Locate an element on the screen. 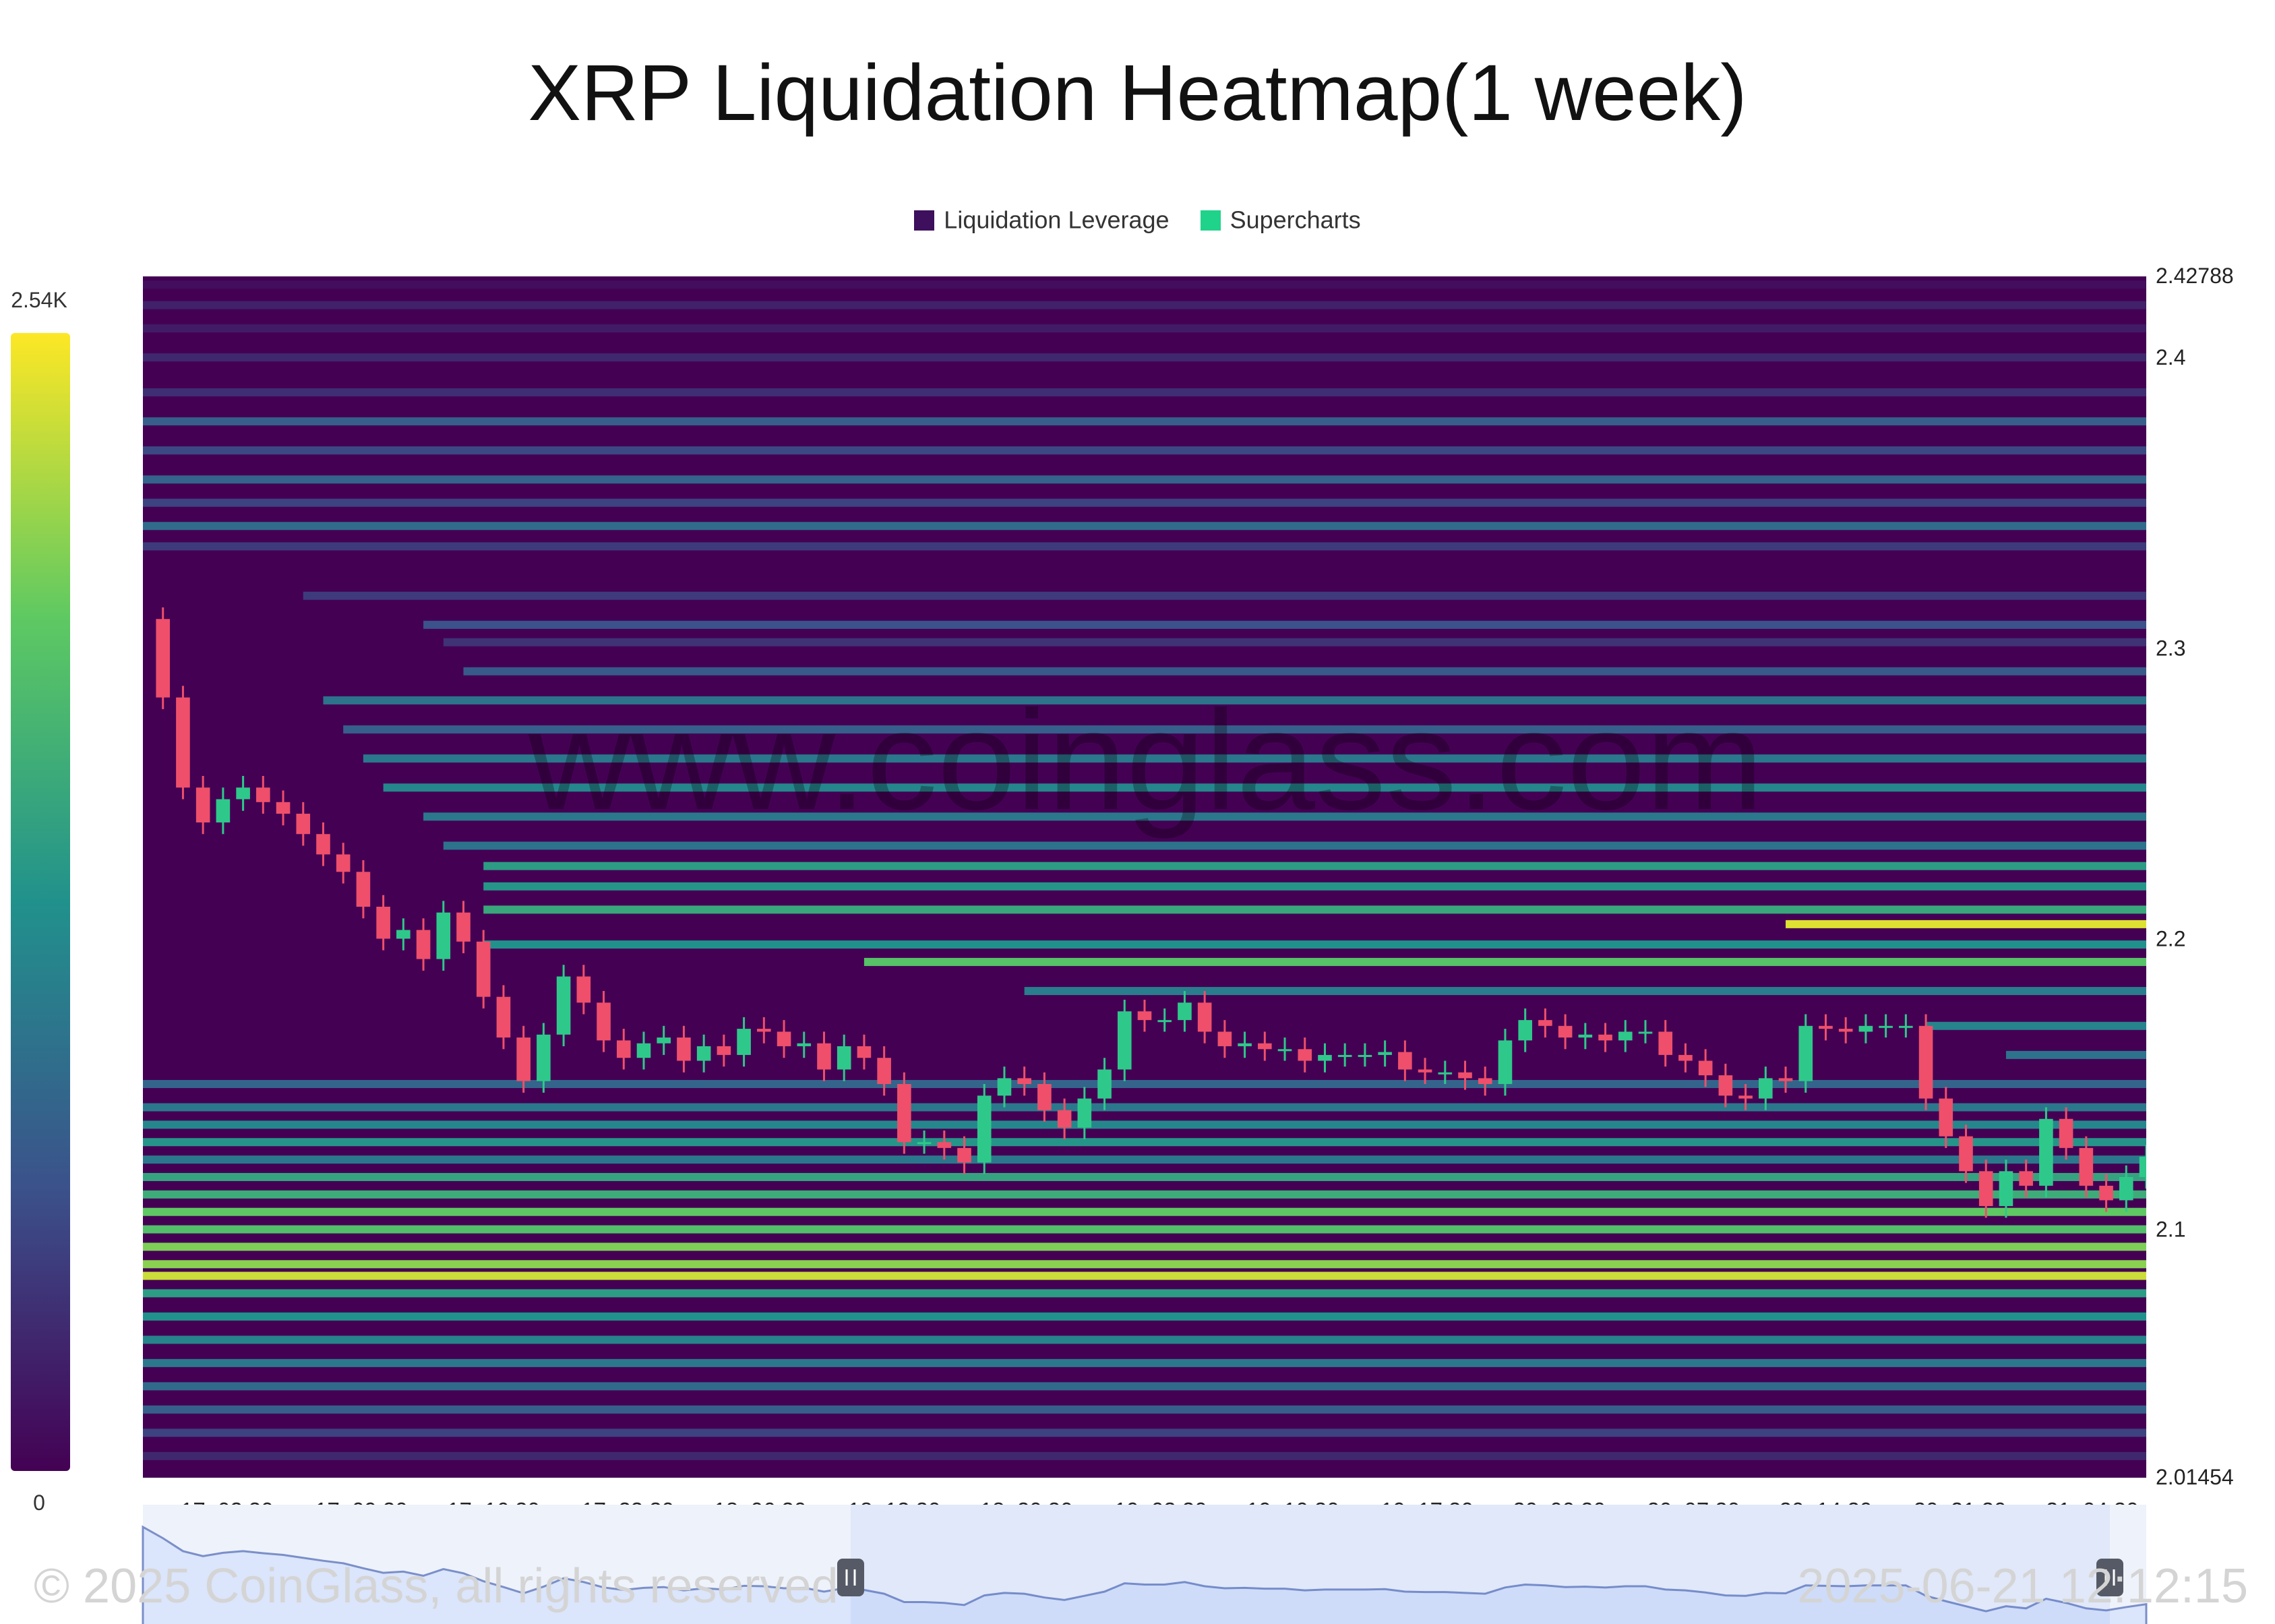 The width and height of the screenshot is (2275, 1624). legend-item-supercharts: Supercharts is located at coordinates (1280, 219).